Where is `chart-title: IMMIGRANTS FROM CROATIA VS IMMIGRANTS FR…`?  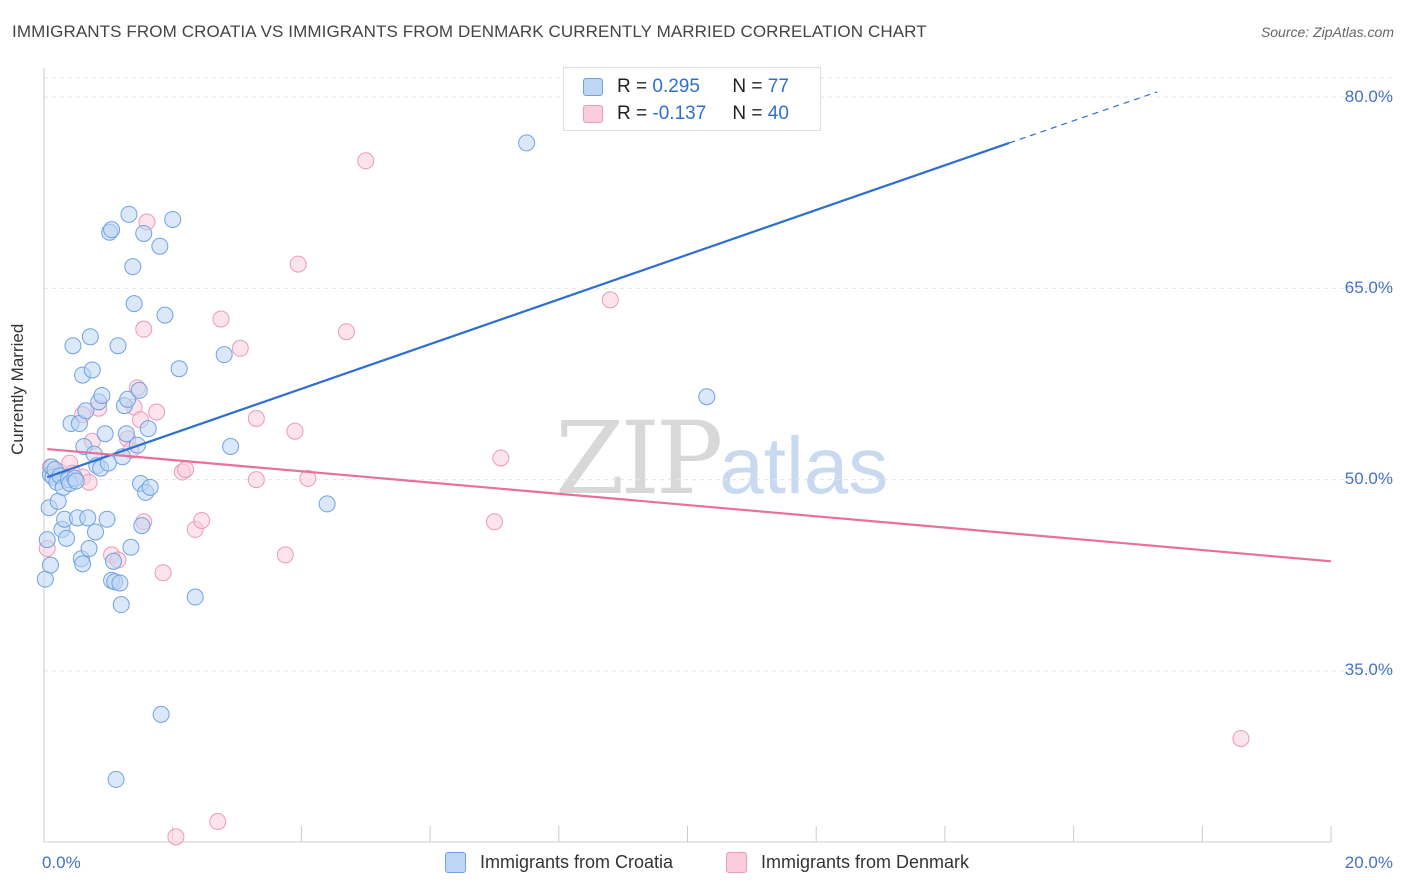 chart-title: IMMIGRANTS FROM CROATIA VS IMMIGRANTS FR… is located at coordinates (469, 31).